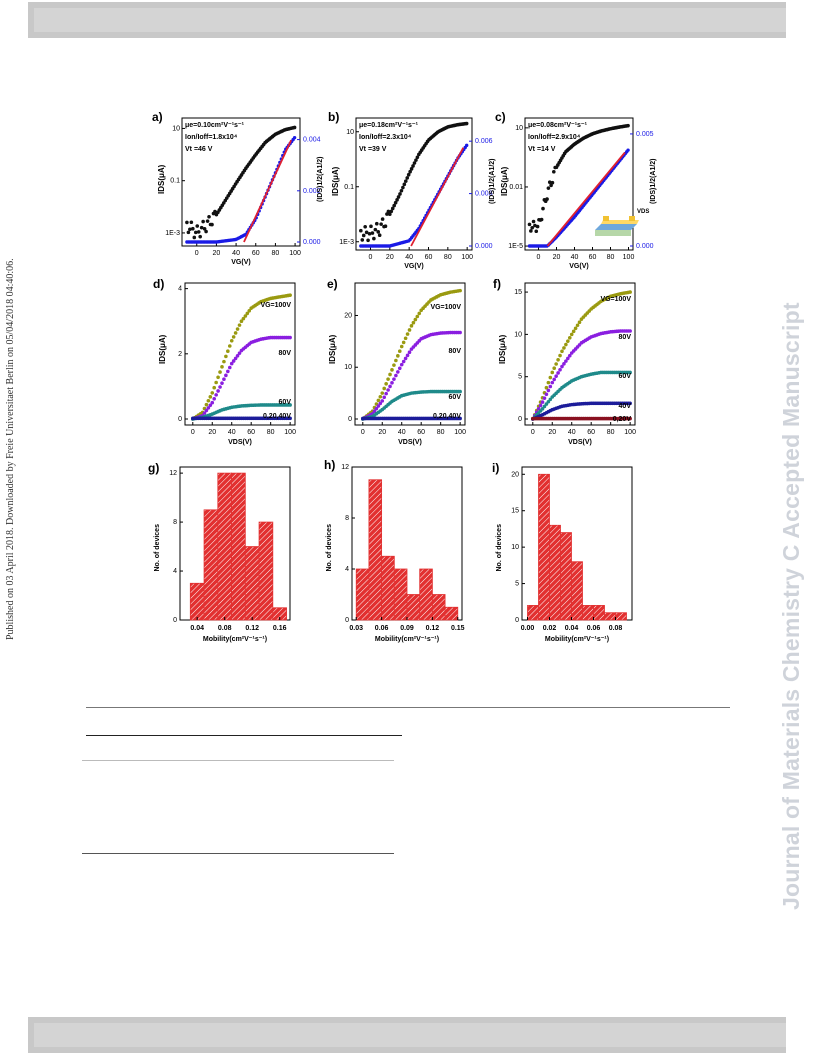  I want to click on panel-letter-f: f), so click(497, 284).